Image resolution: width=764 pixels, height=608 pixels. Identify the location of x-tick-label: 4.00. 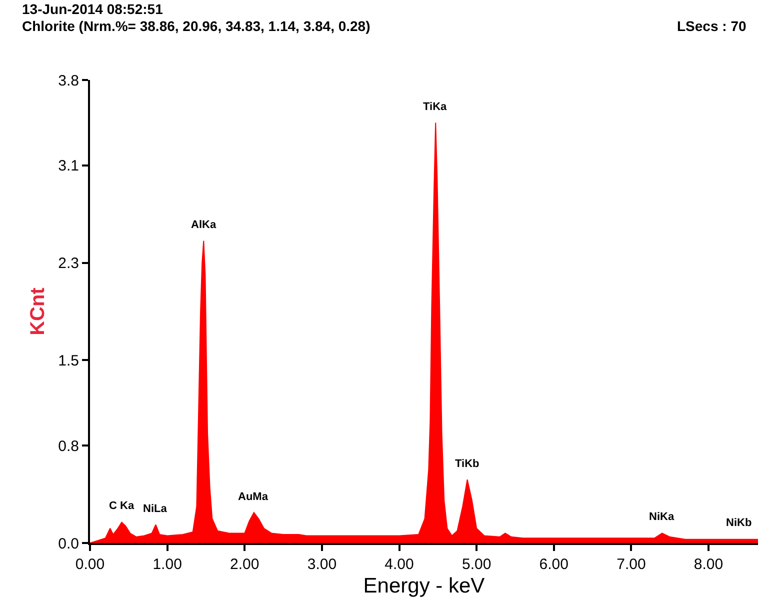
(399, 564).